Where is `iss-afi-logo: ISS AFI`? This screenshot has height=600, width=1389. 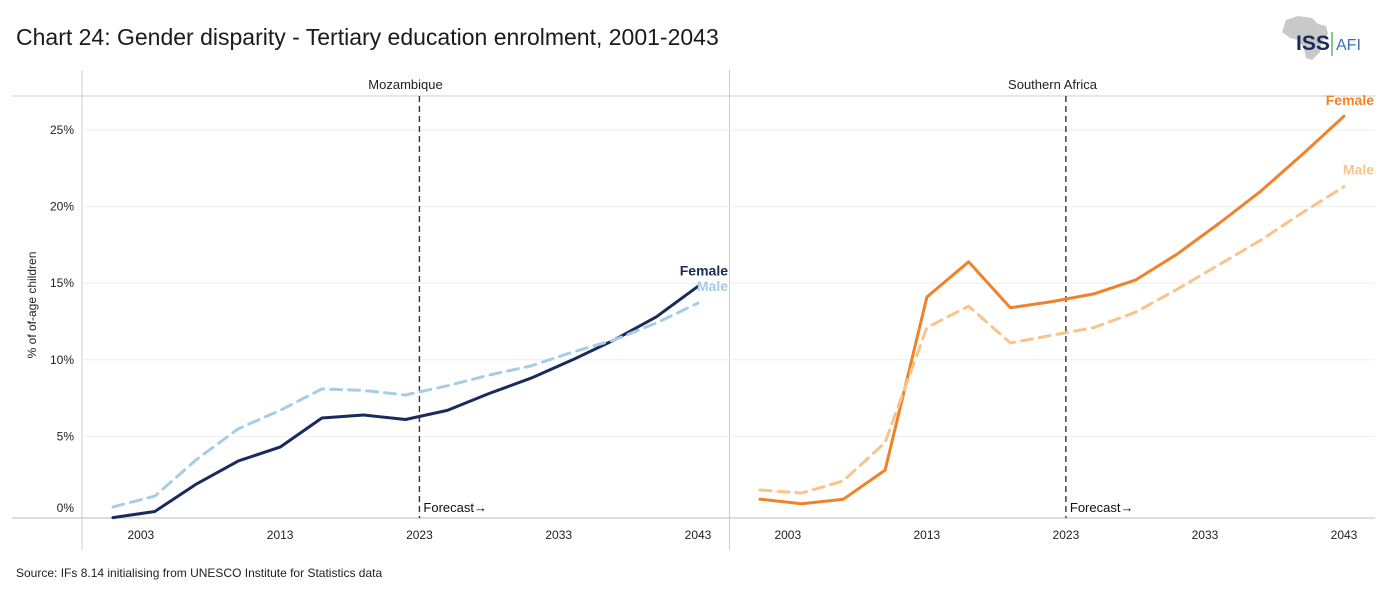 iss-afi-logo: ISS AFI is located at coordinates (1324, 38).